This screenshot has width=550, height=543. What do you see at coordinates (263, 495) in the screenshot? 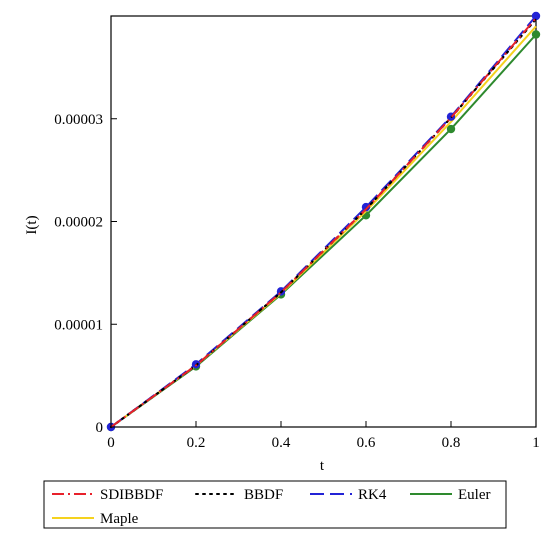
I see `legend-label: BBDF` at bounding box center [263, 495].